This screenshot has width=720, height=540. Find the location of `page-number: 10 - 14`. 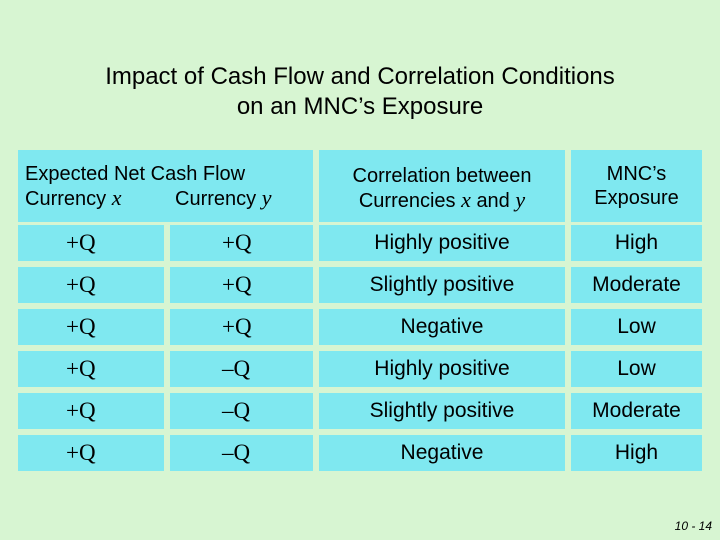

page-number: 10 - 14 is located at coordinates (693, 526).